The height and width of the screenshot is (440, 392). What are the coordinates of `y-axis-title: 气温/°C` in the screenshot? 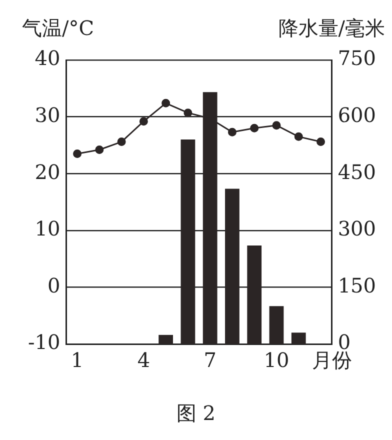 It's located at (58, 28).